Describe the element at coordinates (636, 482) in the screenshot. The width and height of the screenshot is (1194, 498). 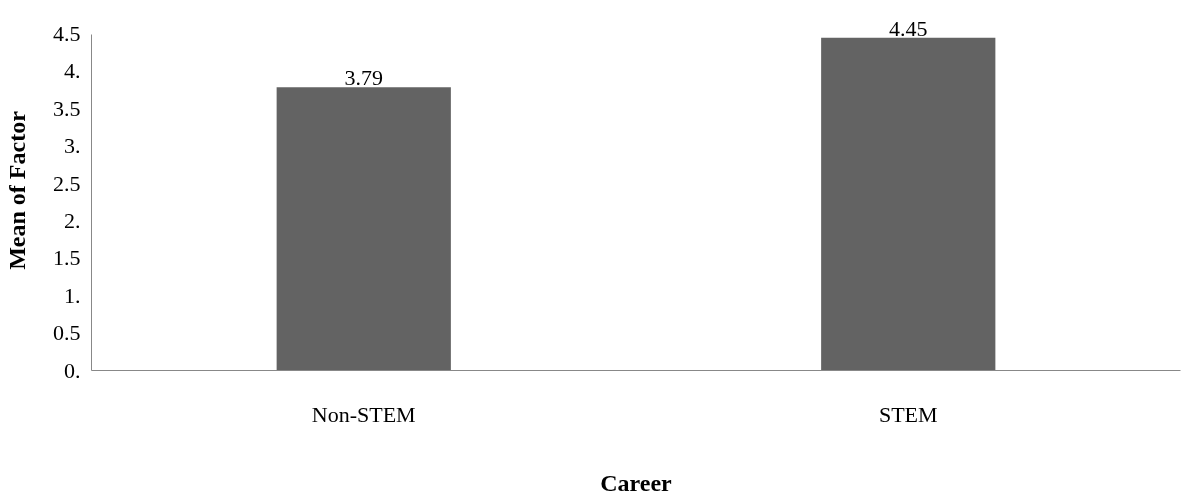
I see `x-axis-title: Career` at that location.